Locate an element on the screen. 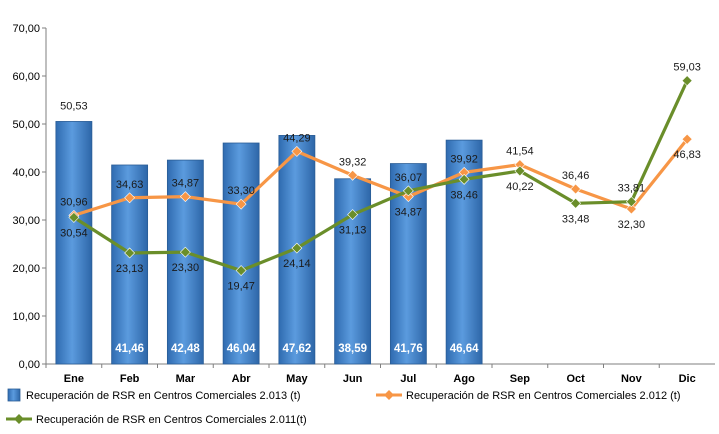 Image resolution: width=719 pixels, height=434 pixels. label-2012-ago: 39,92 is located at coordinates (464, 159).